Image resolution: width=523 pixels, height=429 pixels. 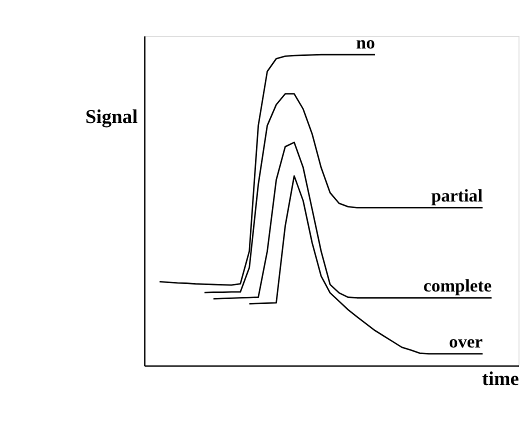 What do you see at coordinates (466, 342) in the screenshot?
I see `series-label: over` at bounding box center [466, 342].